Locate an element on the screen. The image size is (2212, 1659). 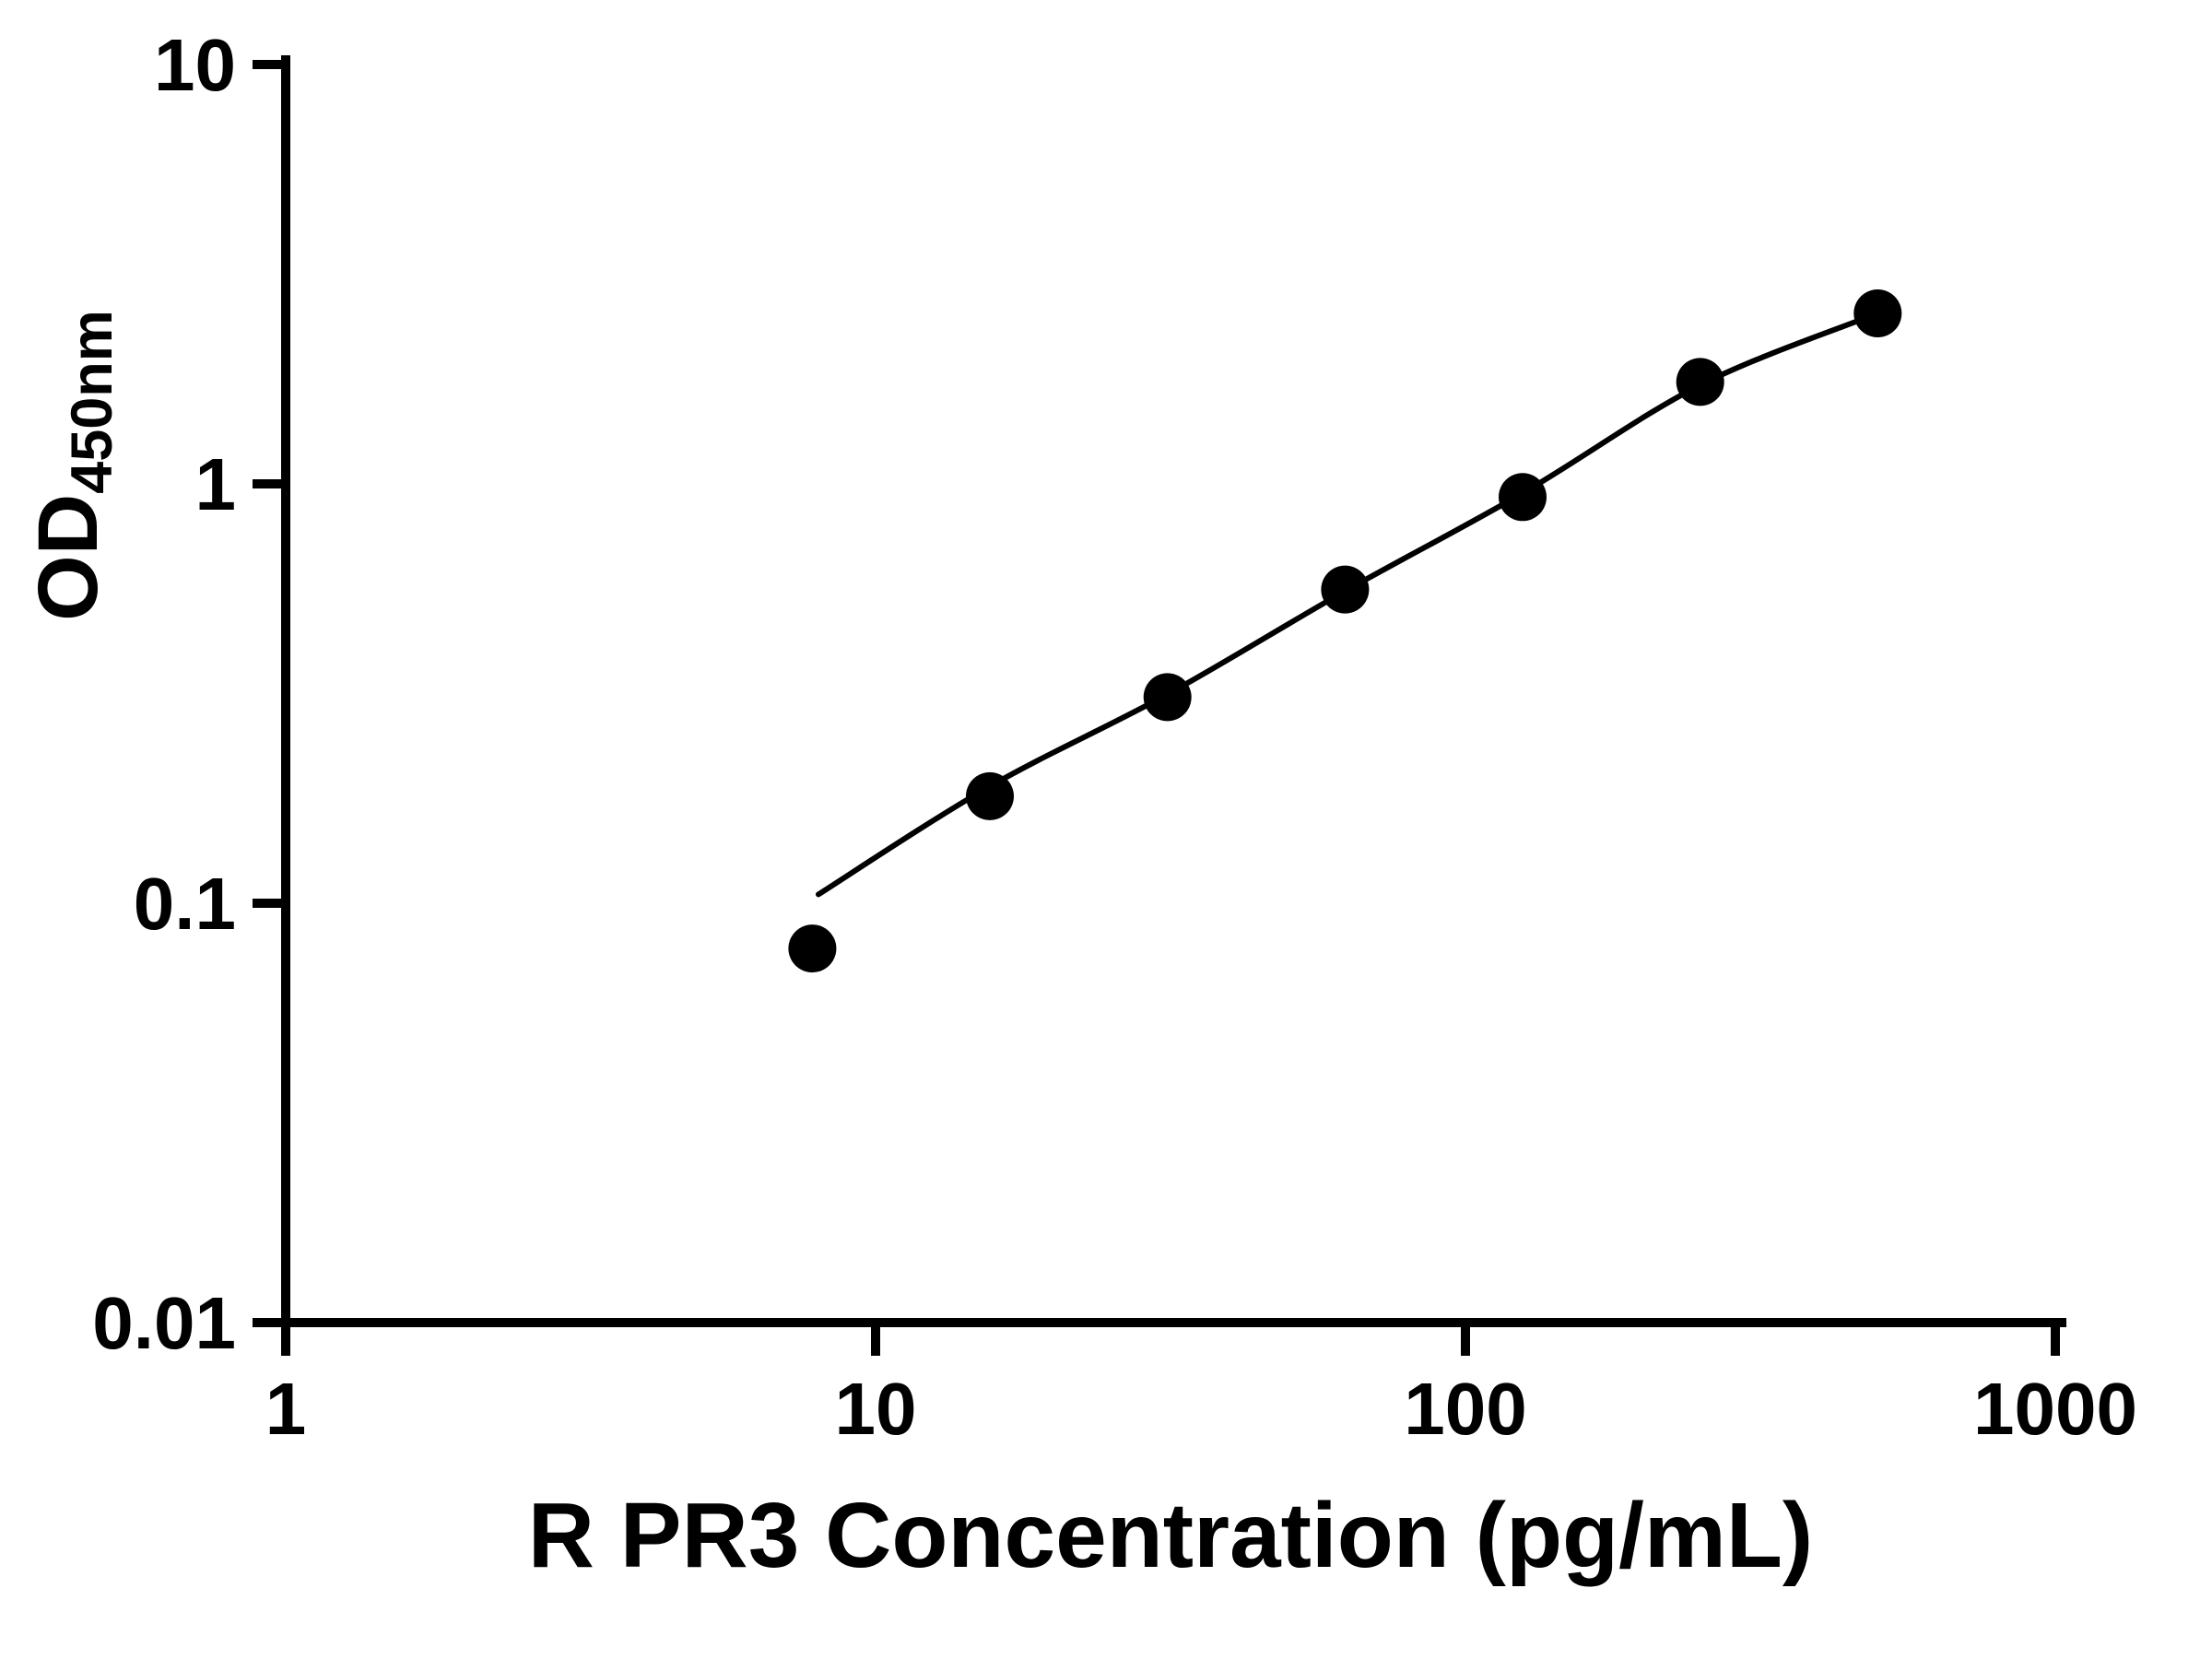
y-tick-label: 0.01 is located at coordinates (164, 1323).